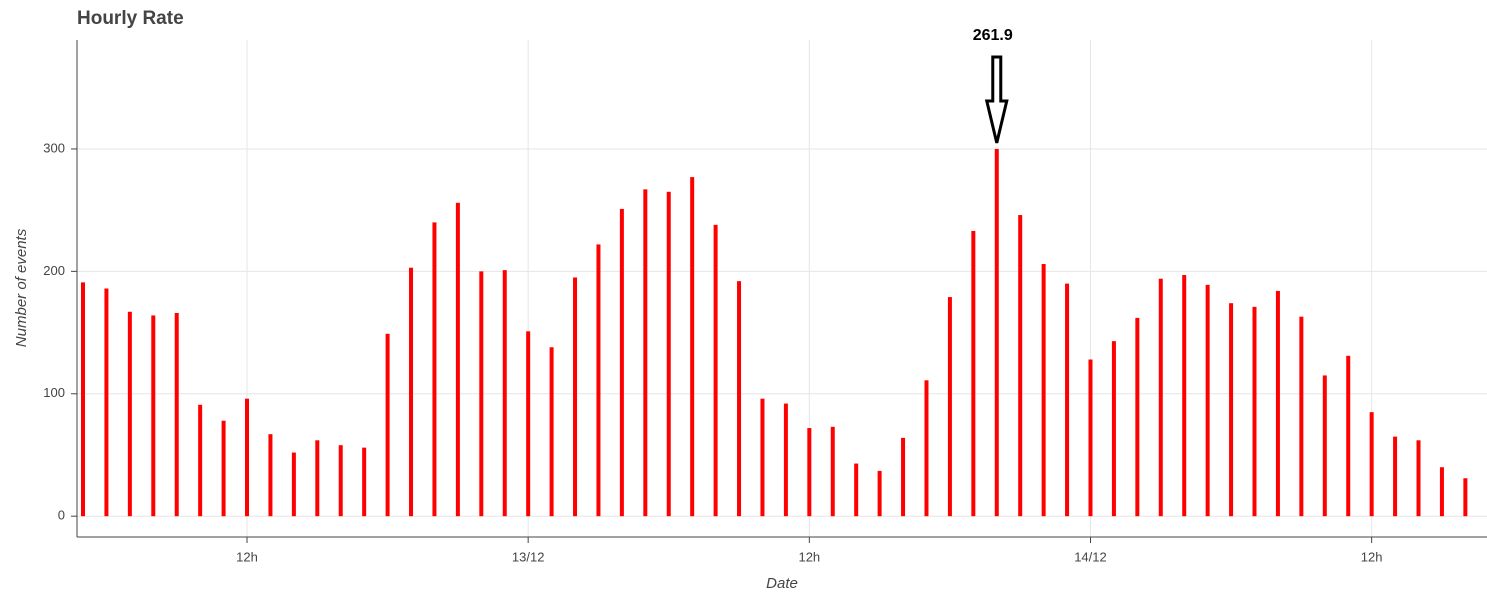  I want to click on annotation-arrow, so click(996, 99).